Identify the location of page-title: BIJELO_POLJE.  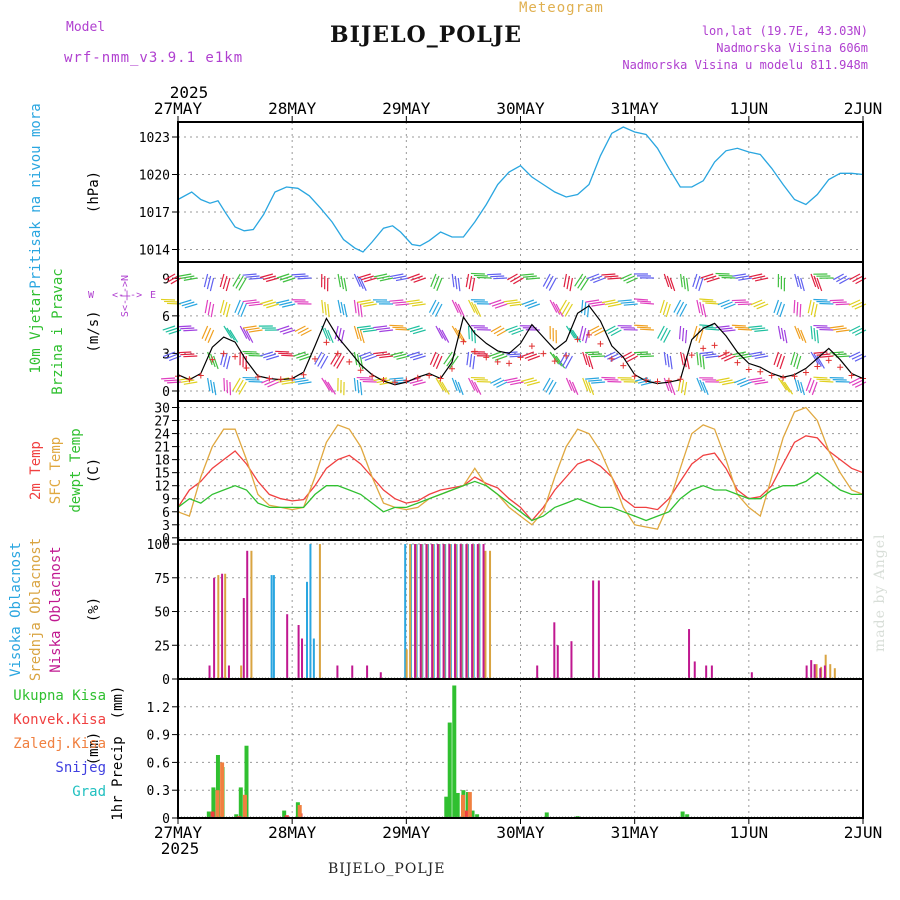
(426, 35).